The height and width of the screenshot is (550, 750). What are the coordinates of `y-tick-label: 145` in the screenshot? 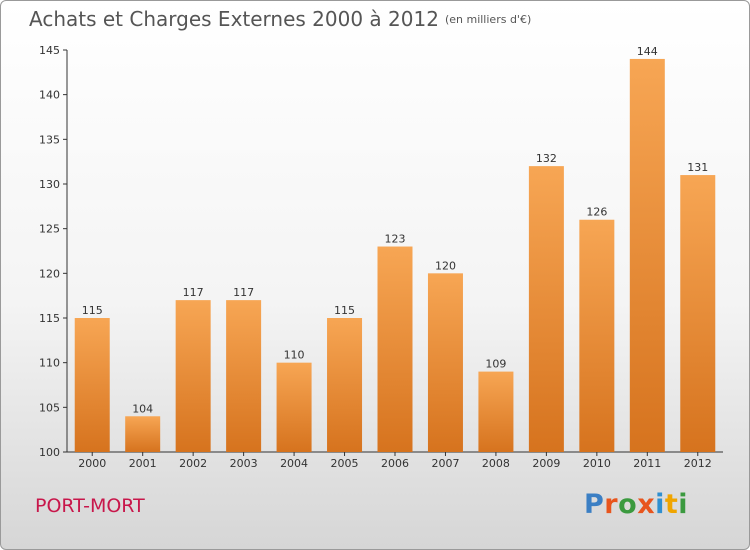 It's located at (49, 50).